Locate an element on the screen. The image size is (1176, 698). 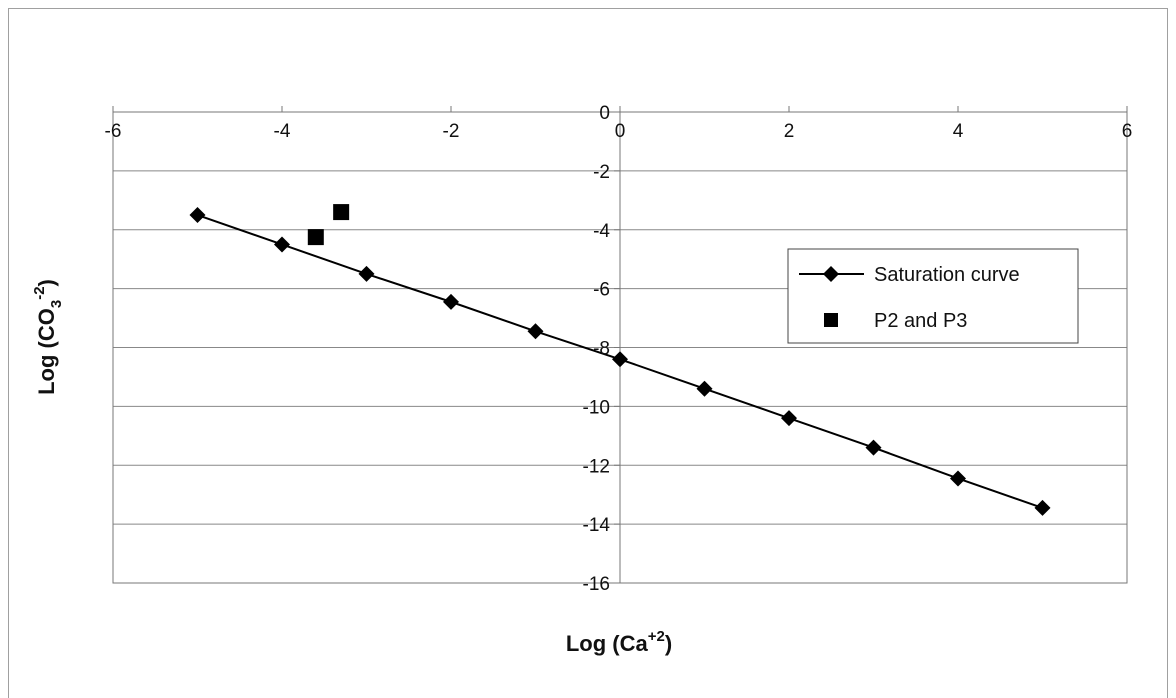
y-tick-label: -14 is located at coordinates (597, 525).